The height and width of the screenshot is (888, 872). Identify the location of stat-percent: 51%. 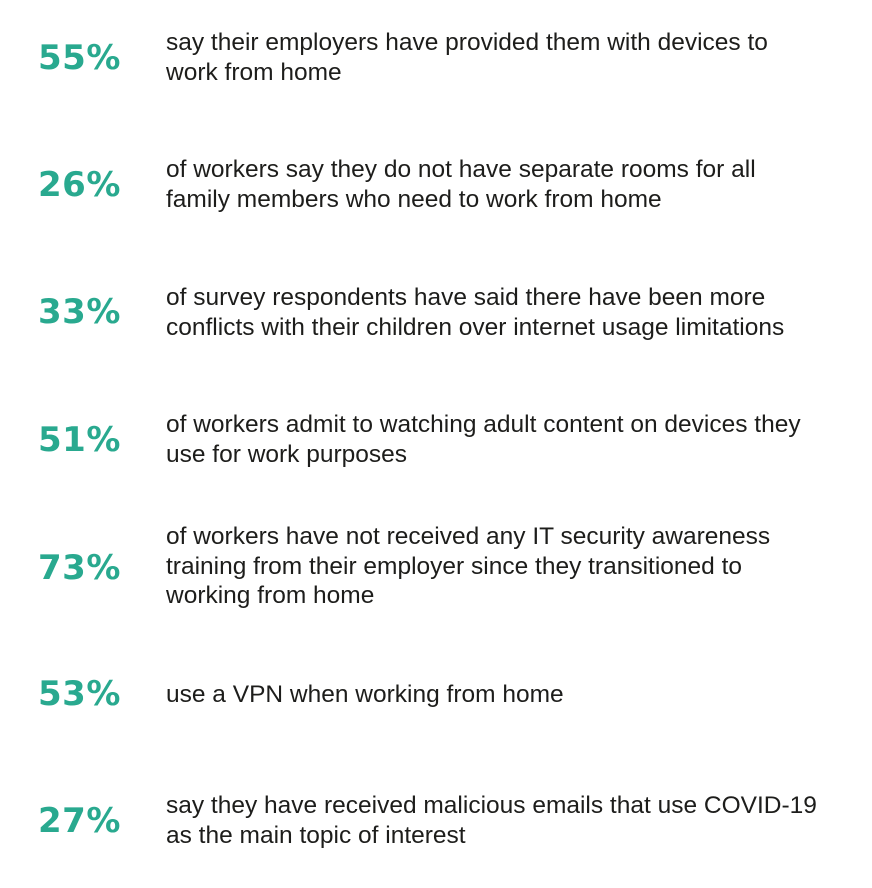
(79, 440).